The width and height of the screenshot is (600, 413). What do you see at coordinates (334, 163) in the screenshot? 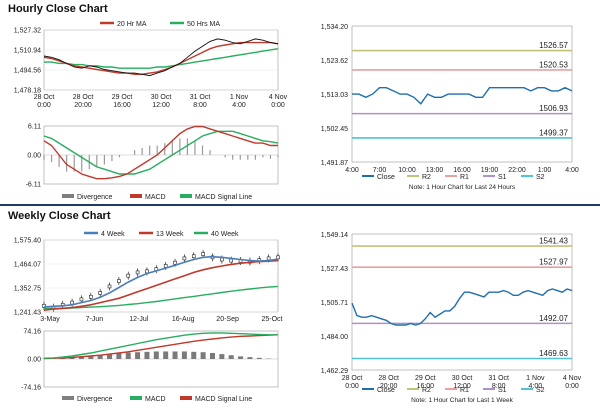
I see `y-tick-label: 1,491.87` at bounding box center [334, 163].